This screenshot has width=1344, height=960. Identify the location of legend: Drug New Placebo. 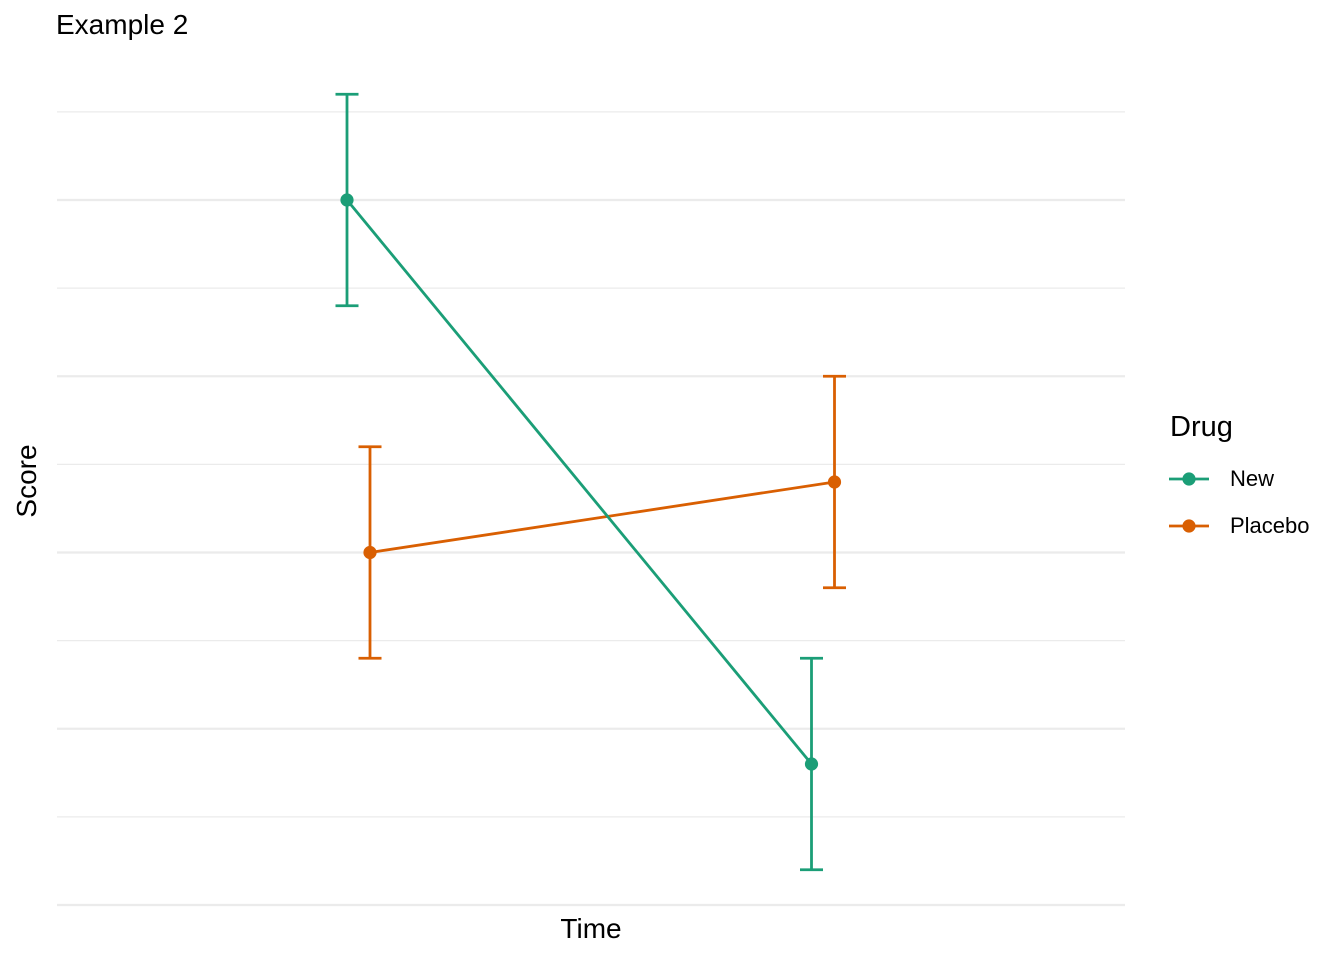
(1239, 484).